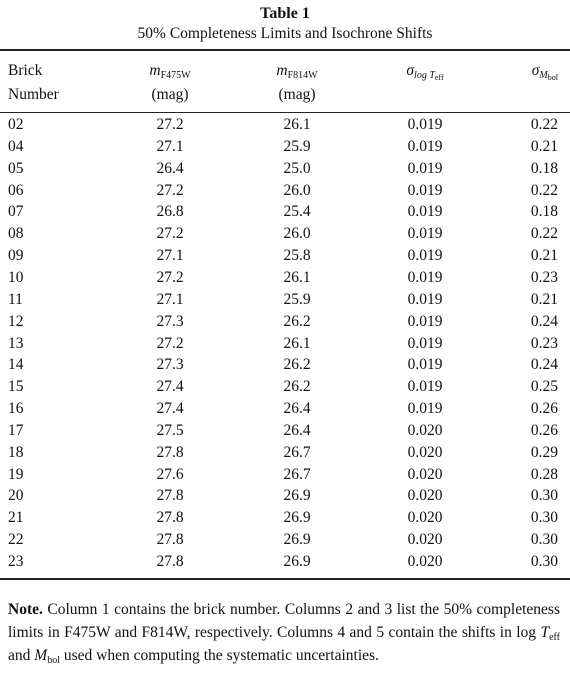  Describe the element at coordinates (16, 561) in the screenshot. I see `row-label: 23` at that location.